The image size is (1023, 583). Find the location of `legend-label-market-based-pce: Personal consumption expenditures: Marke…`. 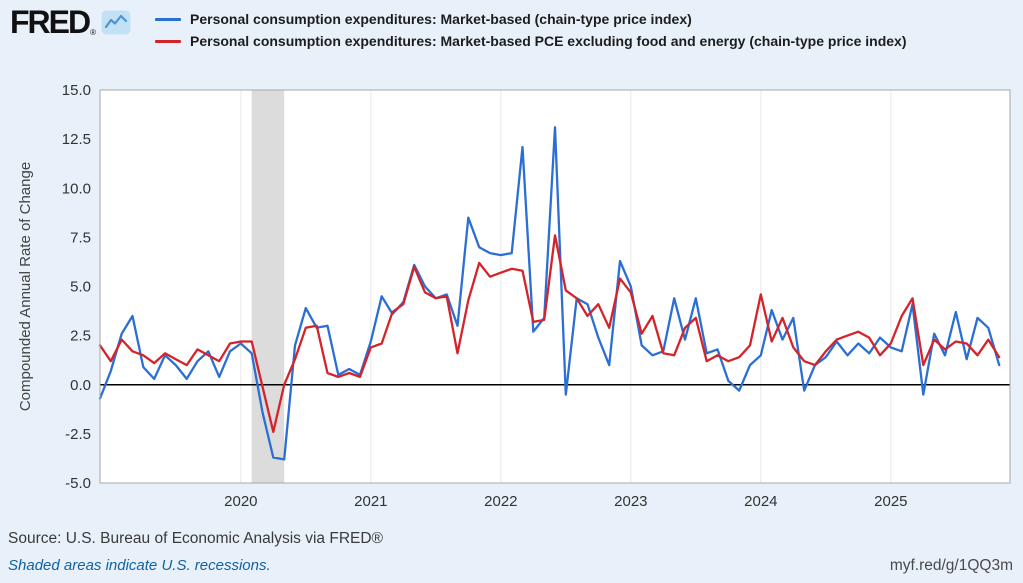

legend-label-market-based-pce: Personal consumption expenditures: Marke… is located at coordinates (441, 19).